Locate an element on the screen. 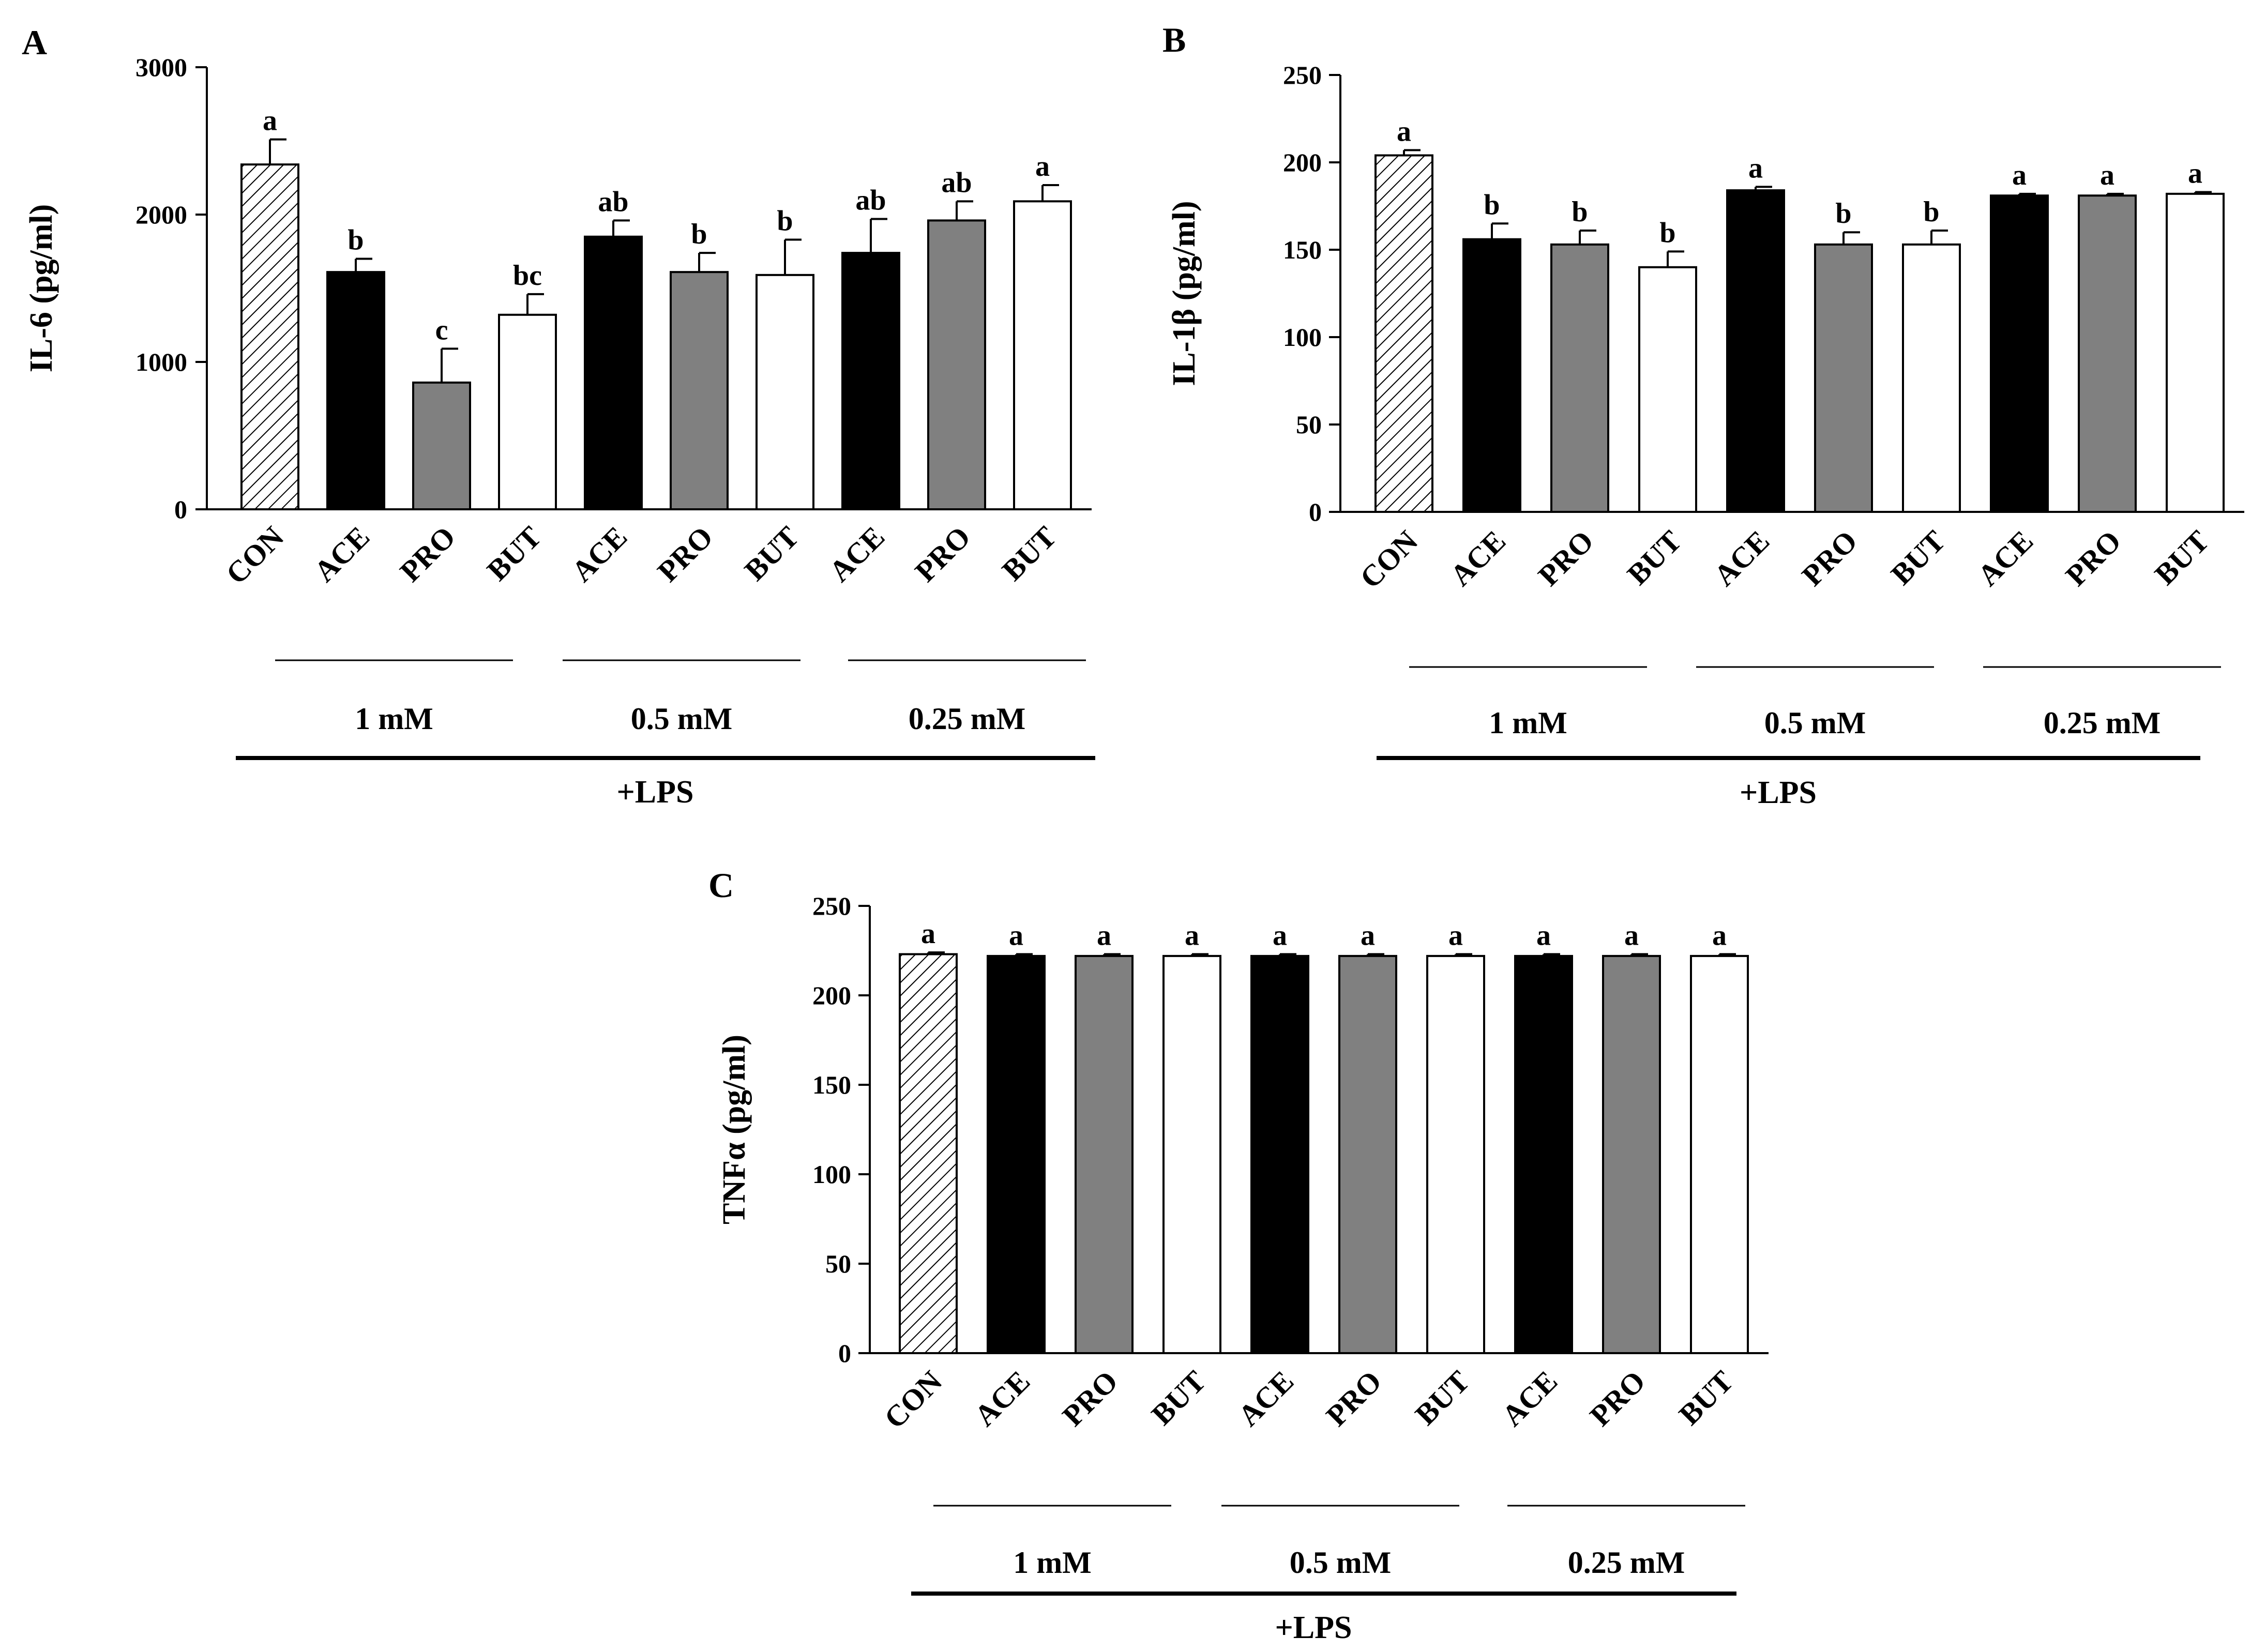 Image resolution: width=2266 pixels, height=1652 pixels. y-tick-label: 50 is located at coordinates (1309, 424).